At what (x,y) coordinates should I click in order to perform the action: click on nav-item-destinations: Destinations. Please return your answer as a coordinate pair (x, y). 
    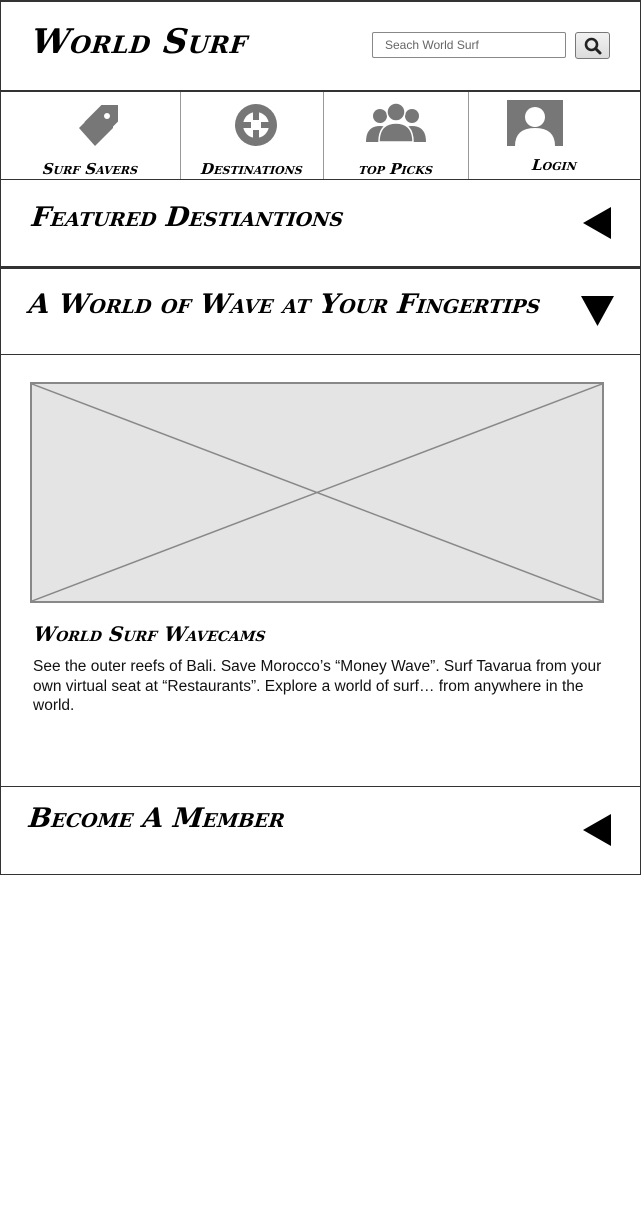
    Looking at the image, I should click on (252, 136).